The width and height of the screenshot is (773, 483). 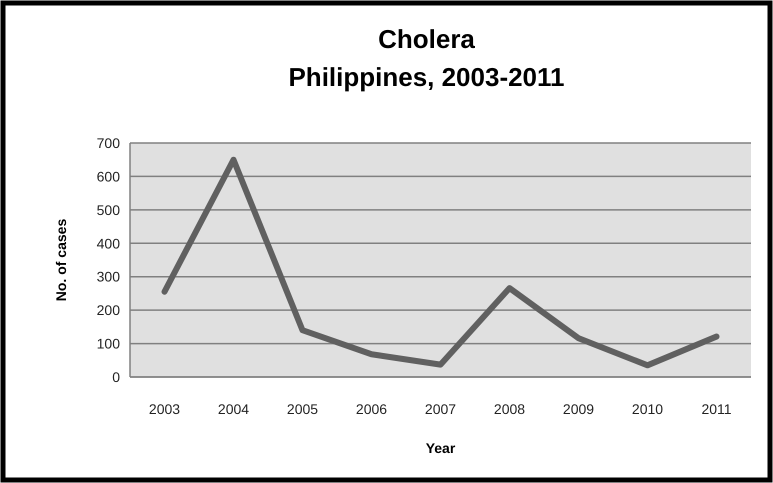 What do you see at coordinates (426, 58) in the screenshot?
I see `chart-title: Cholera Philippines, 2003-2011` at bounding box center [426, 58].